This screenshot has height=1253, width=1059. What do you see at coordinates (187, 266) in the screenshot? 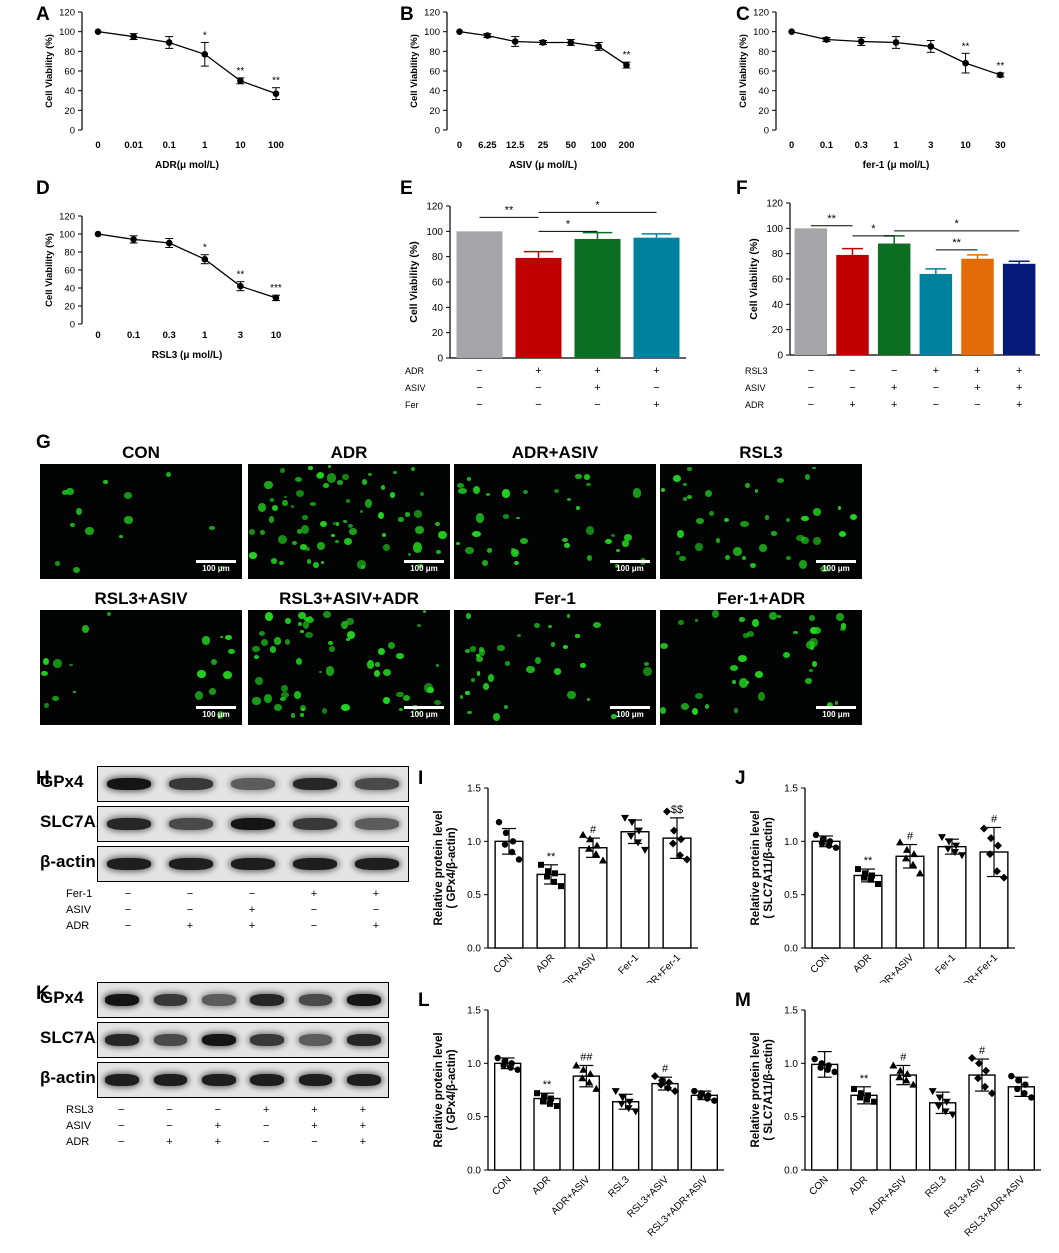
I see `data-line` at bounding box center [187, 266].